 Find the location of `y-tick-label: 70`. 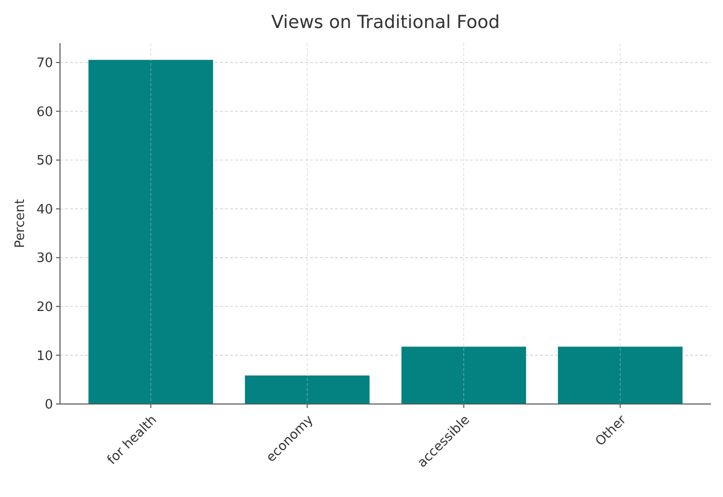

y-tick-label: 70 is located at coordinates (44, 64).